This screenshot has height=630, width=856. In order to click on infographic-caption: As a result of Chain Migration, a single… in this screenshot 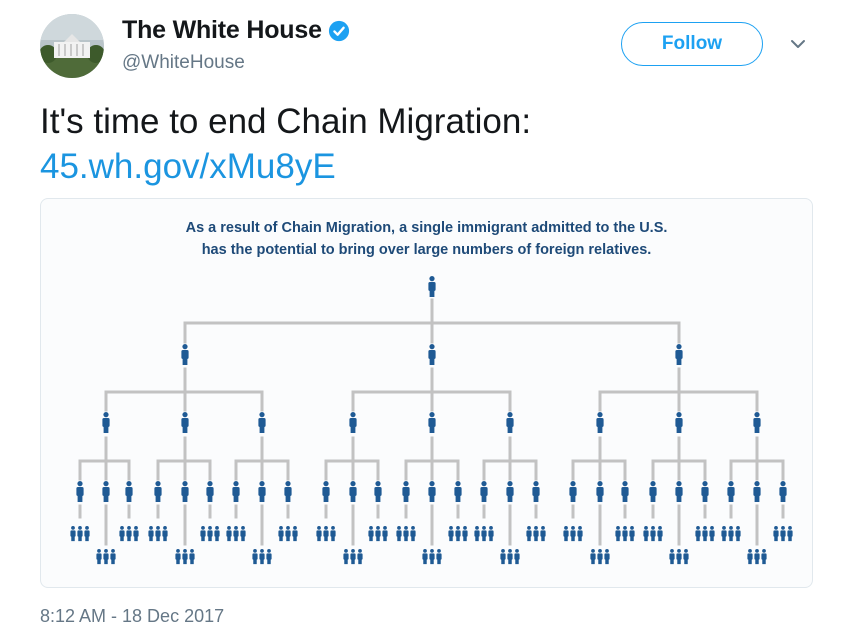, I will do `click(426, 239)`.